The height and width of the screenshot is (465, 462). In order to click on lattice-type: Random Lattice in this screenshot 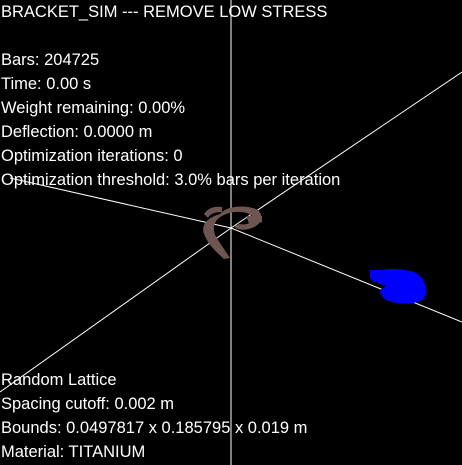, I will do `click(59, 380)`.